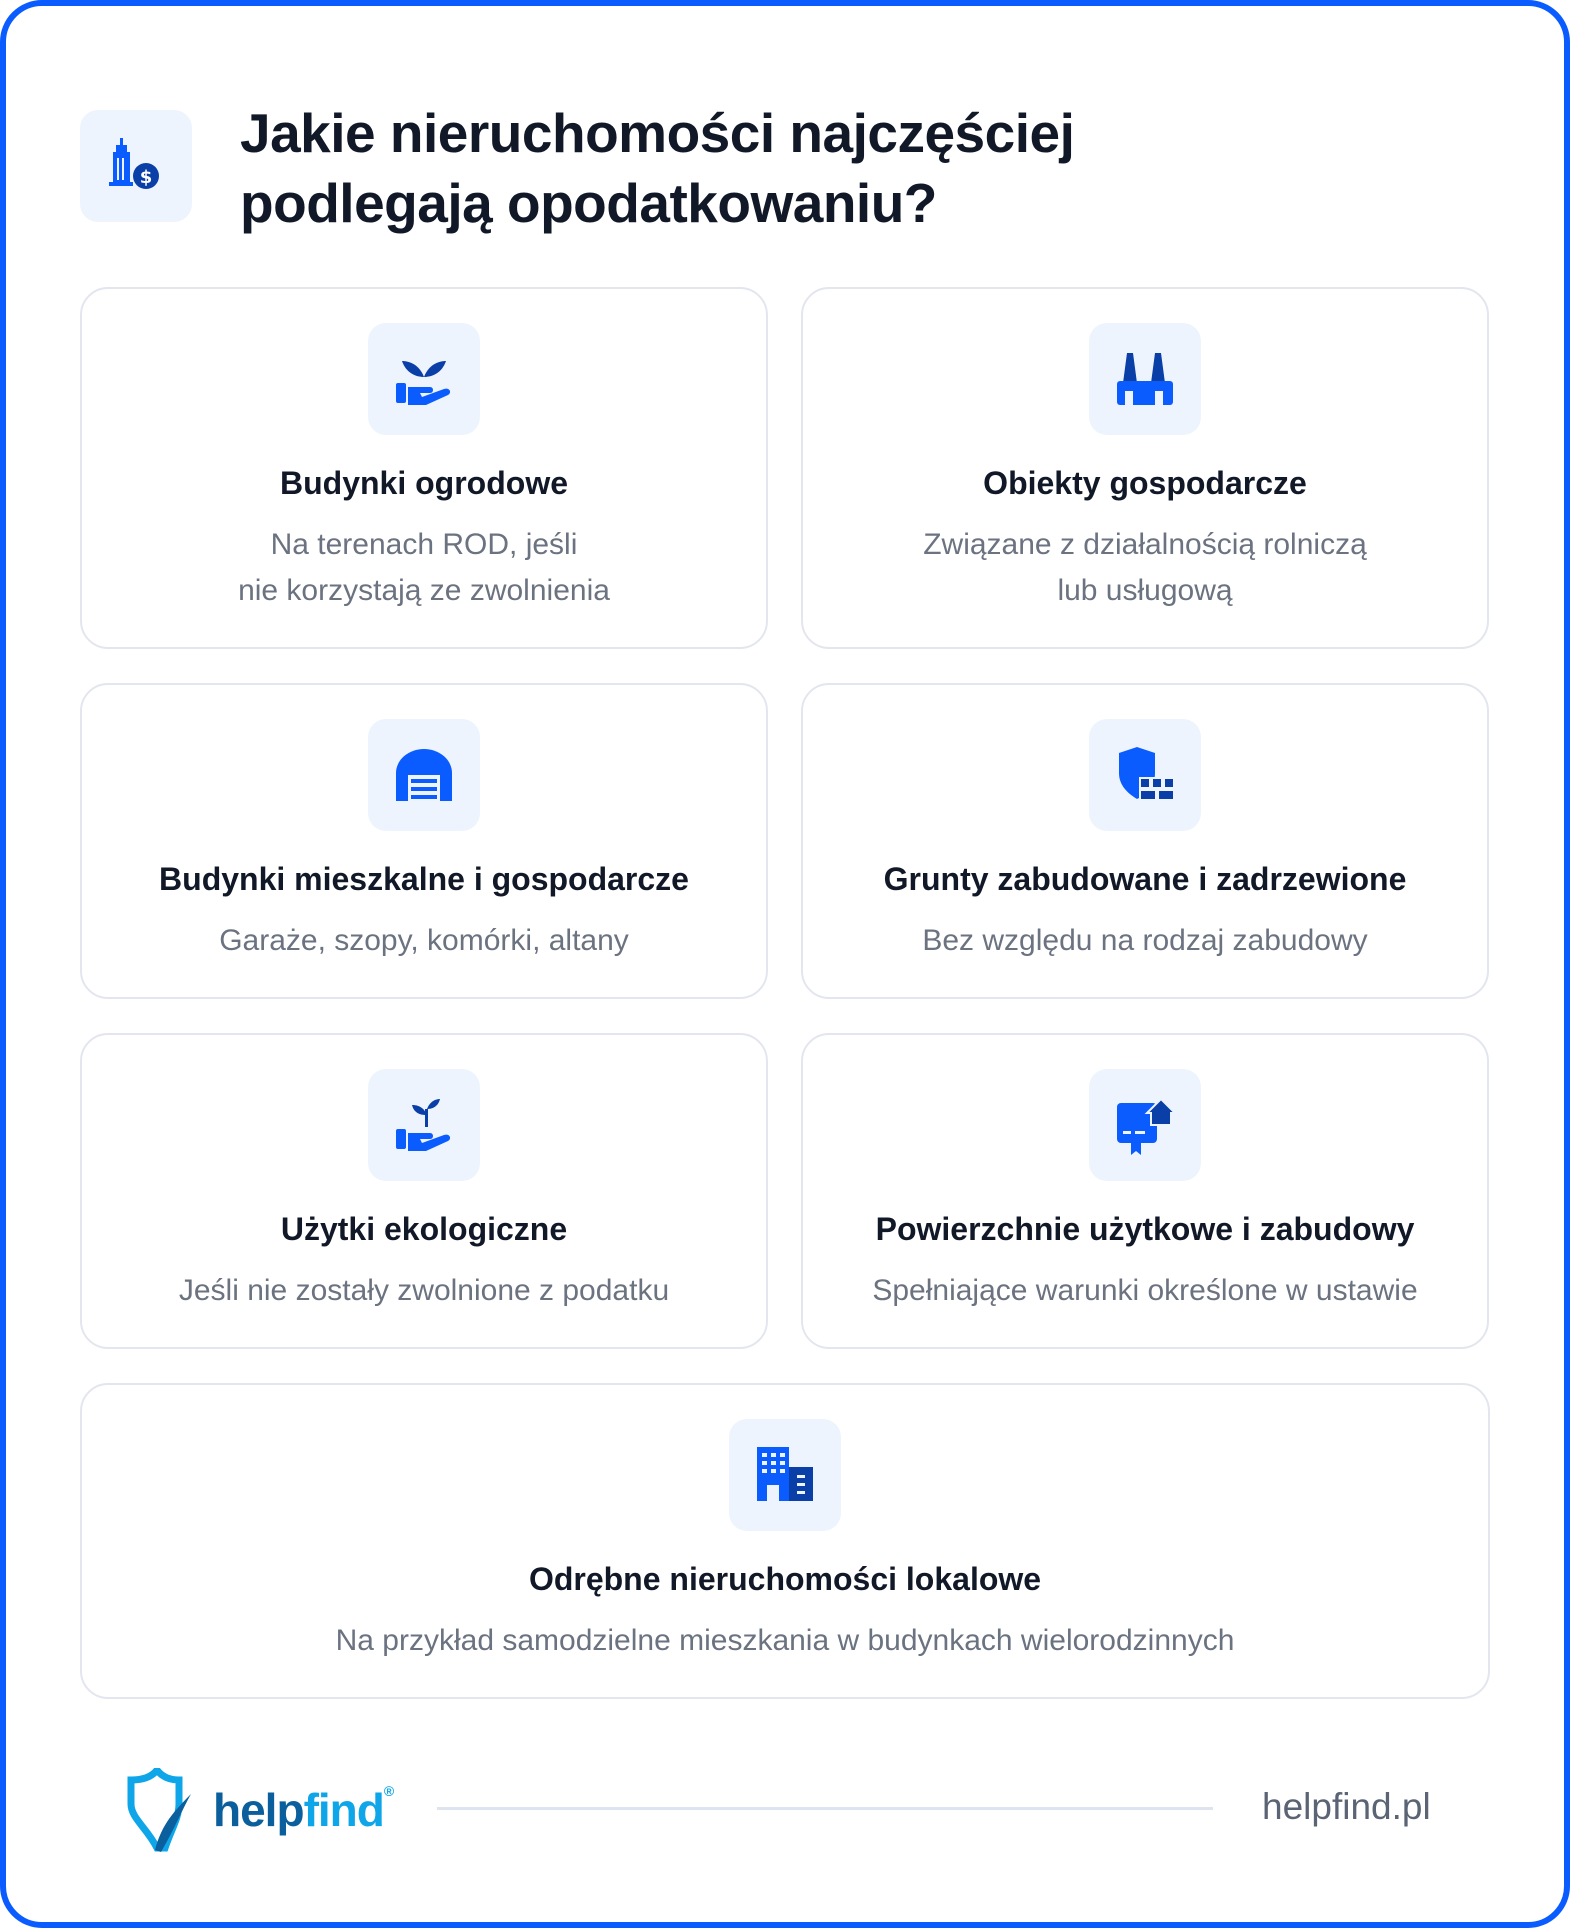  Describe the element at coordinates (1147, 1126) in the screenshot. I see `certificate-house-icon` at that location.